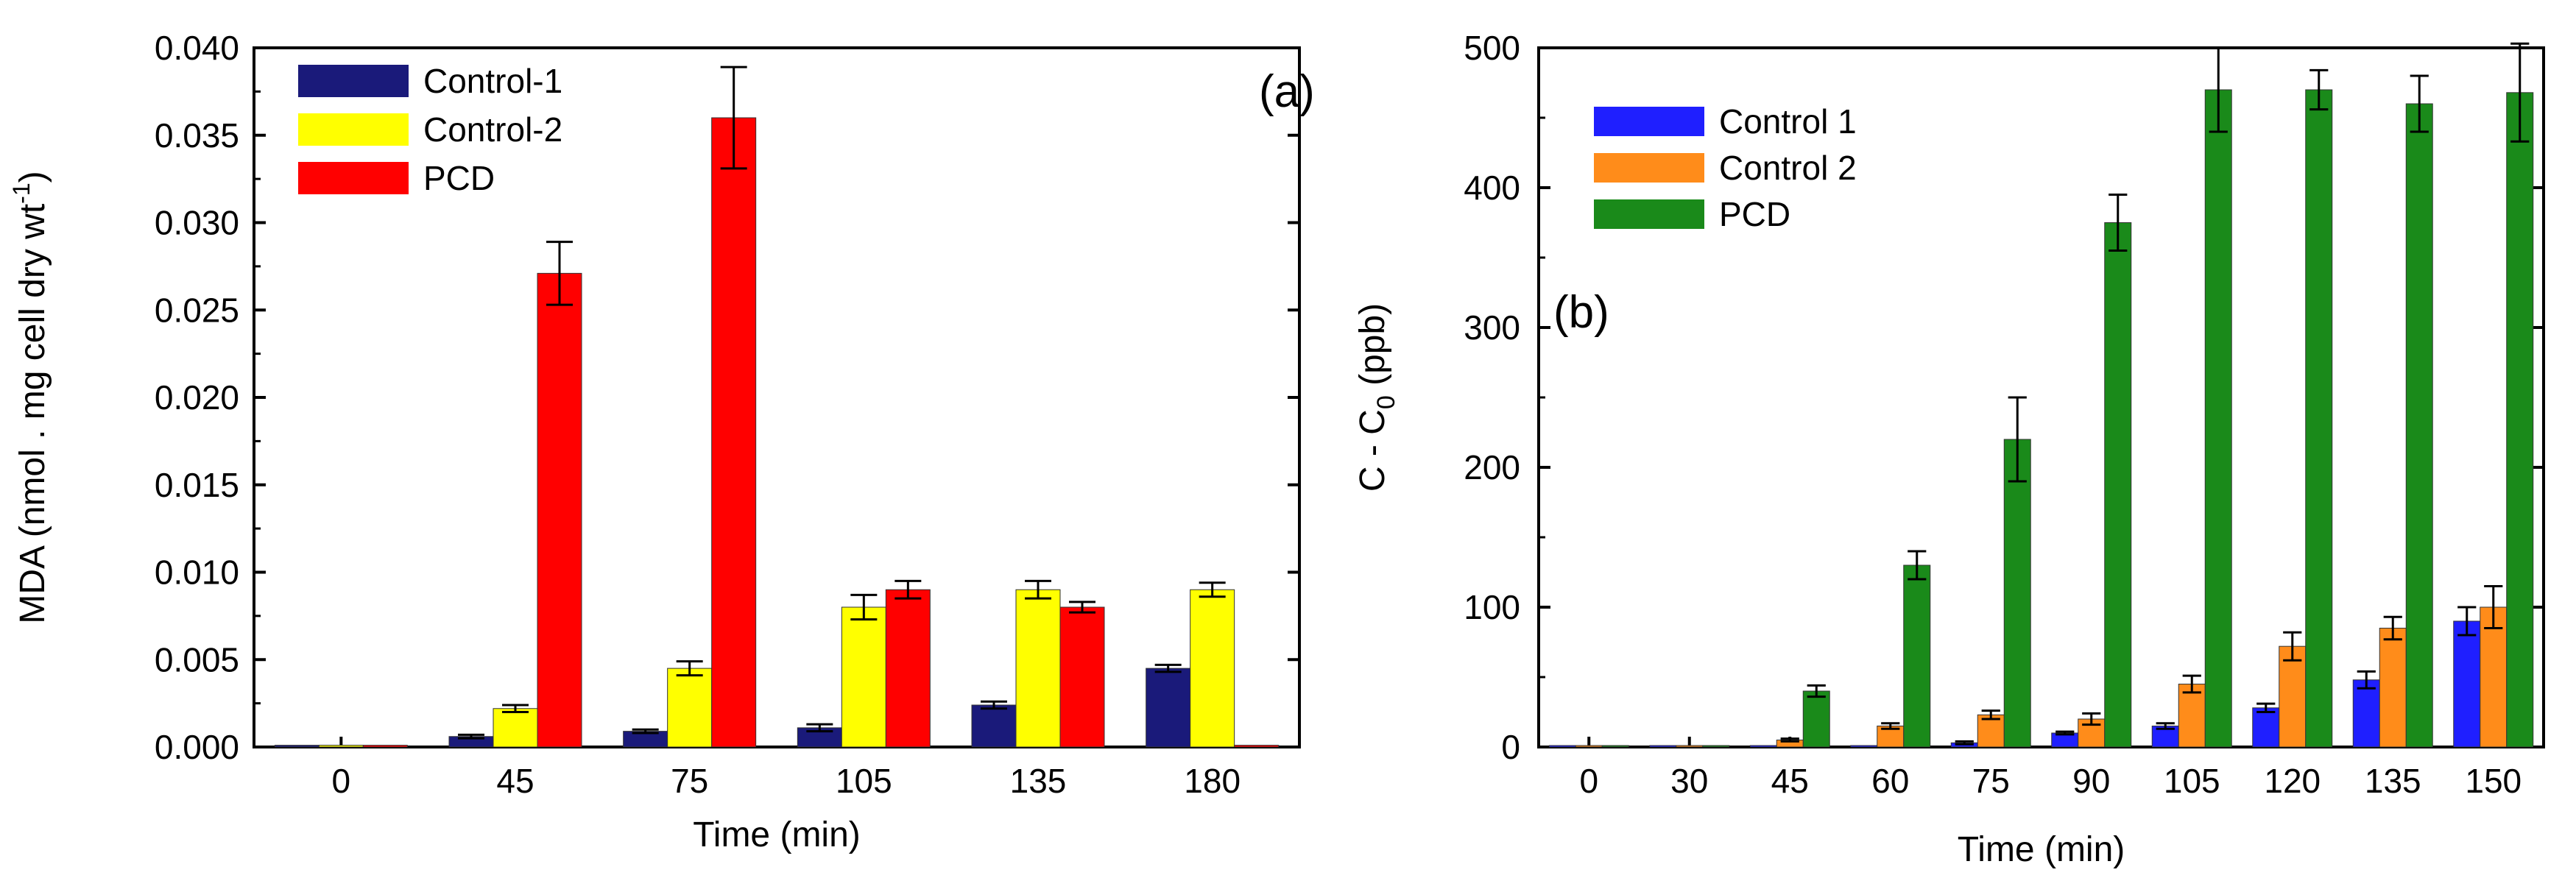 The image size is (2576, 878). Describe the element at coordinates (2292, 781) in the screenshot. I see `panel-b-xtick-label: 120` at that location.